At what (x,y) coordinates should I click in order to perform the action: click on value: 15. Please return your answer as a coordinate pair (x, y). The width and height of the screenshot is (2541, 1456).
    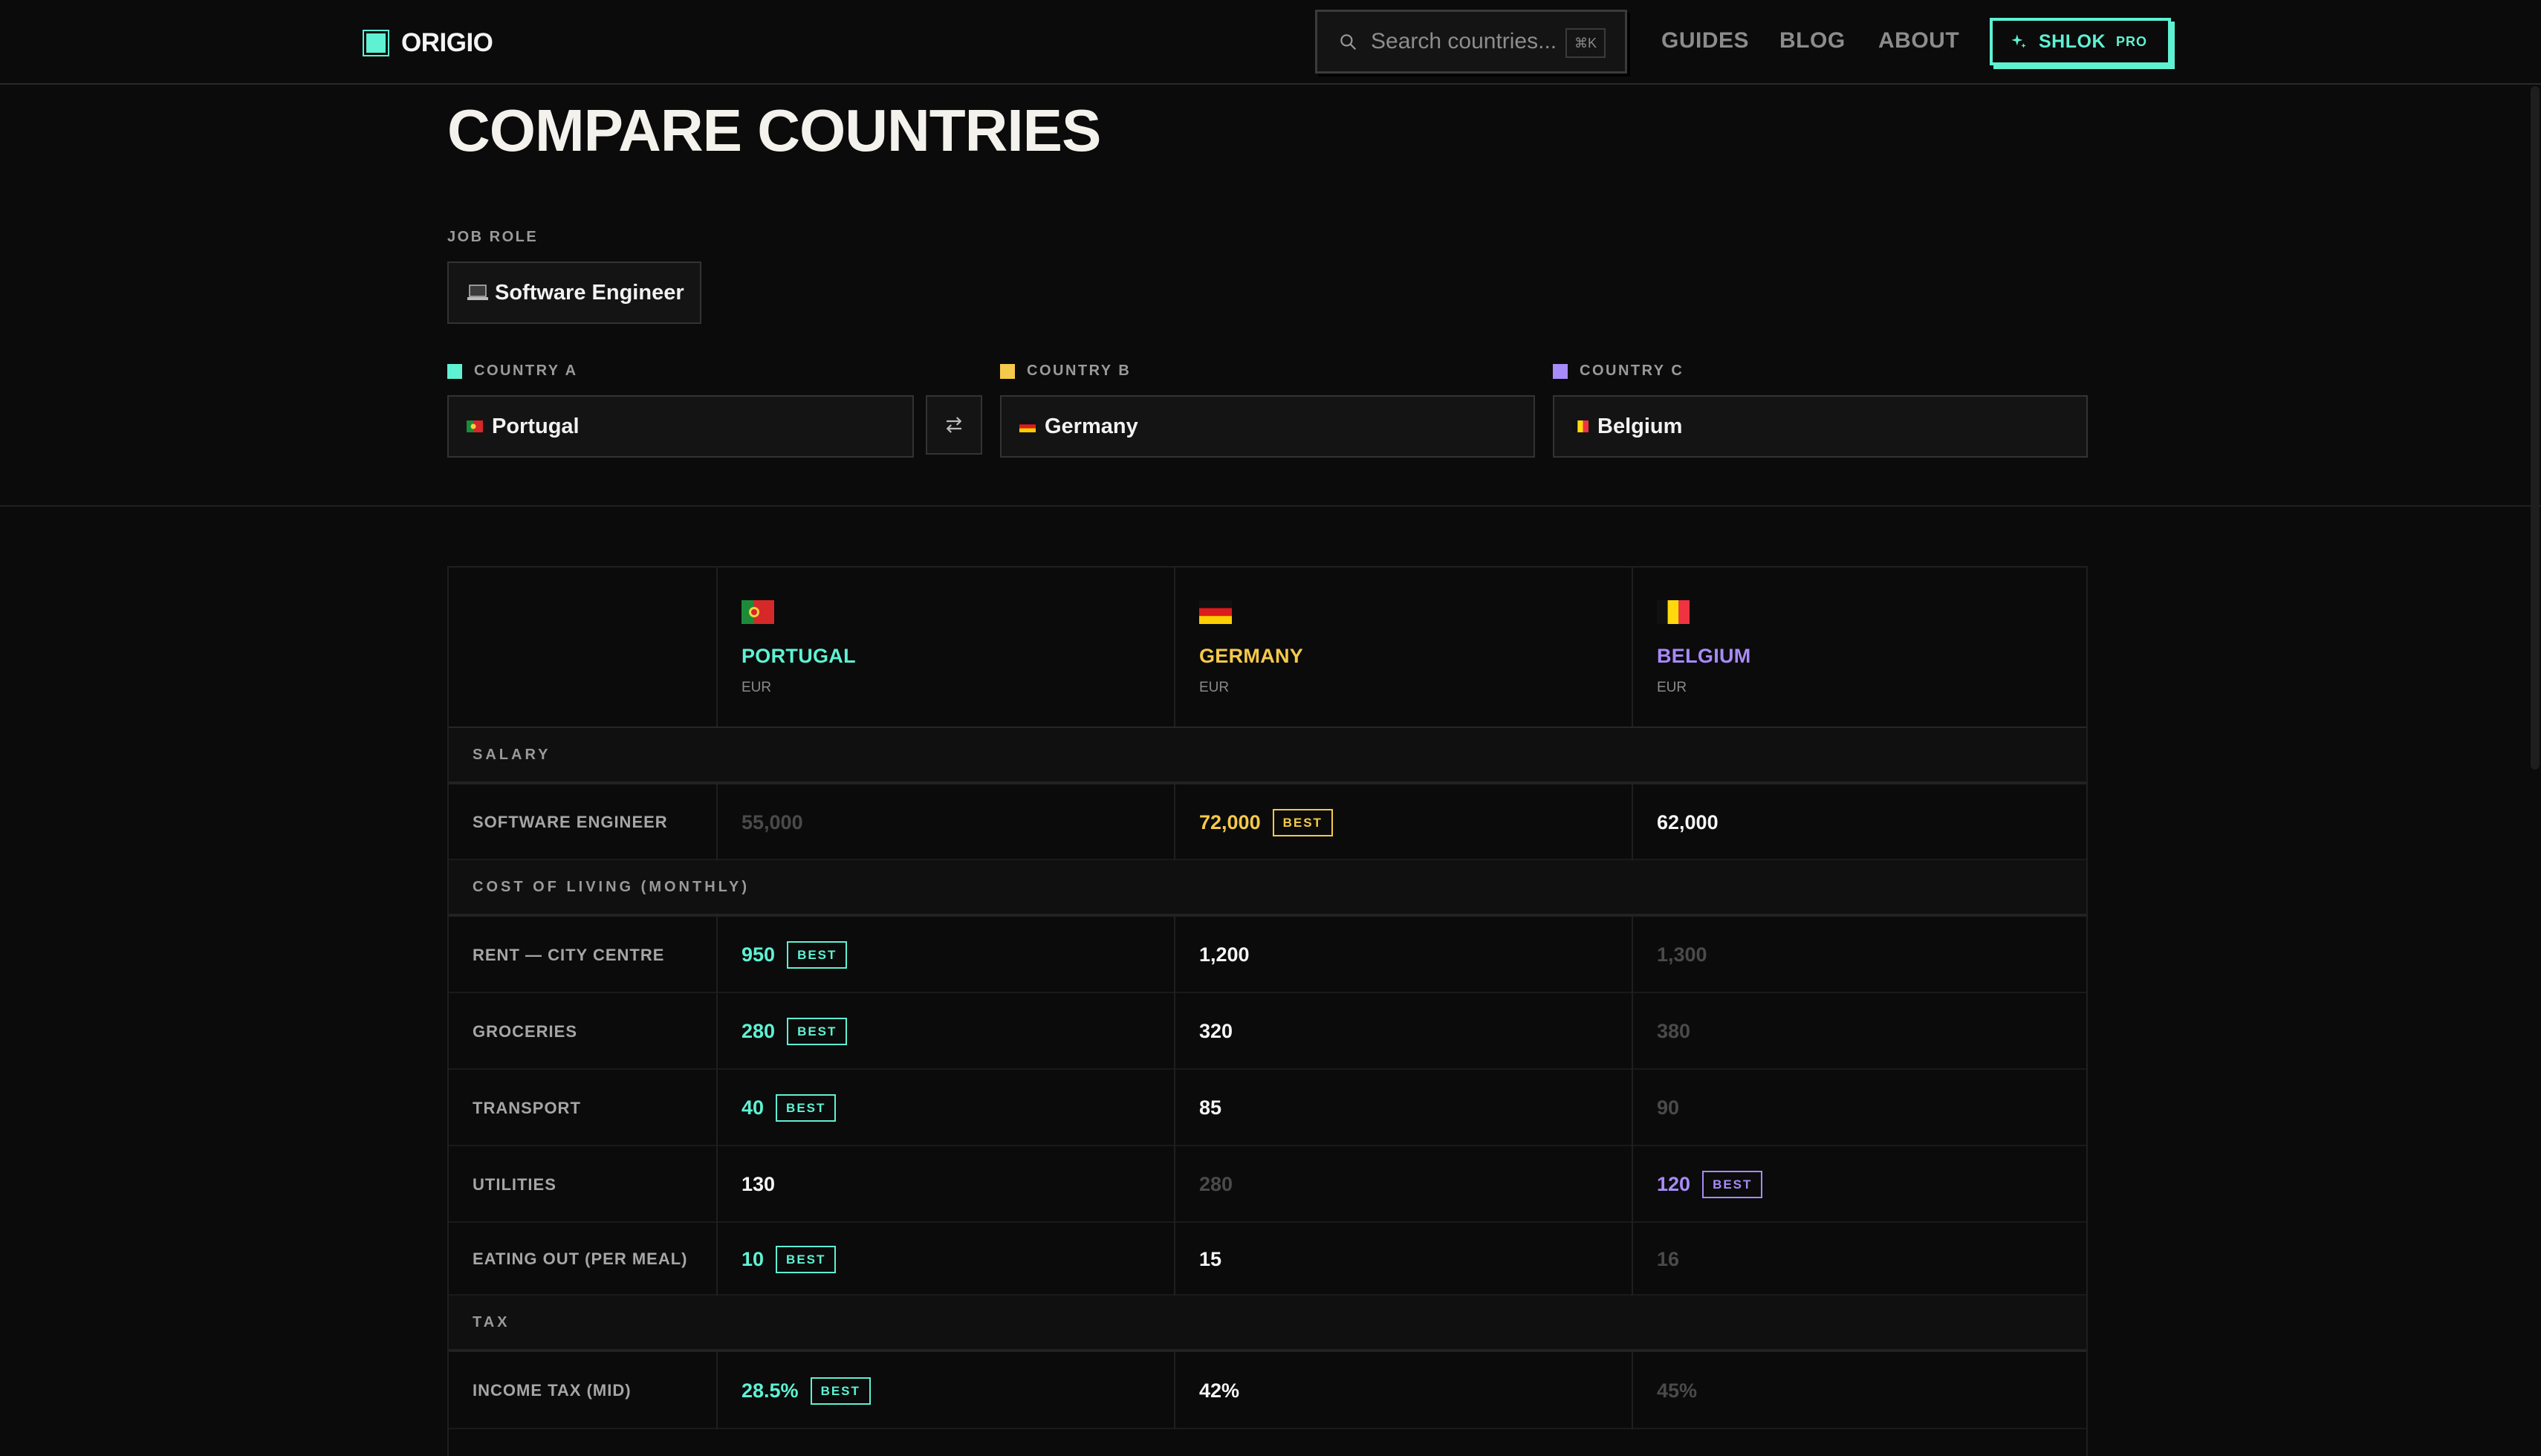
    Looking at the image, I should click on (1210, 1258).